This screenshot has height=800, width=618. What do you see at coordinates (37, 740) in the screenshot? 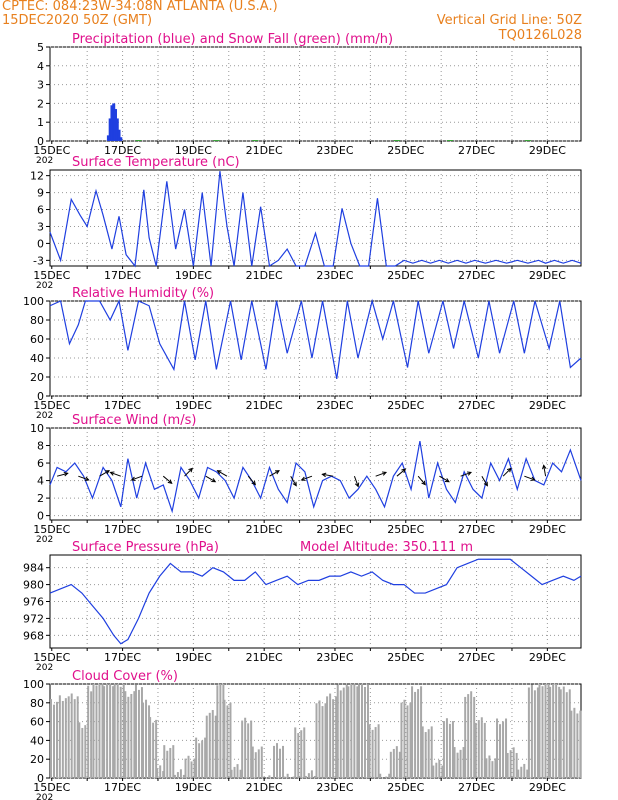
I see `y-tick-label: 40` at bounding box center [37, 740].